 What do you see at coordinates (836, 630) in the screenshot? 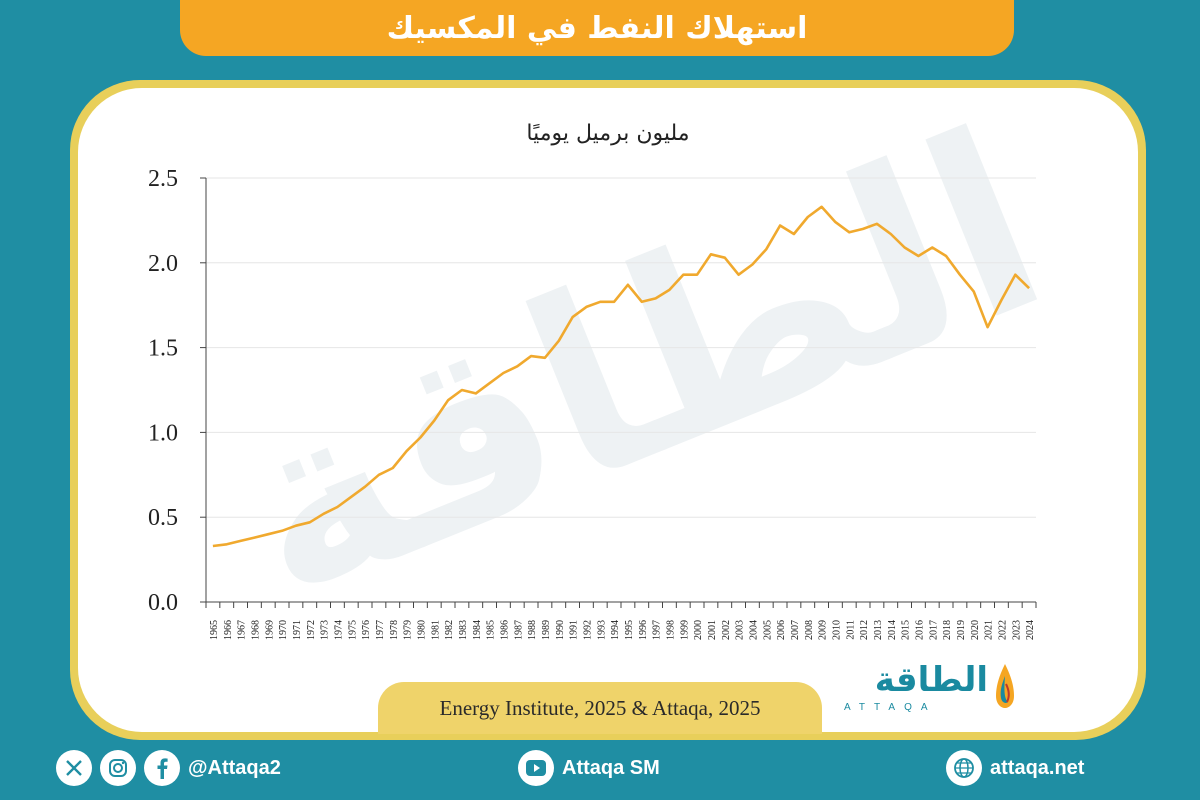
I see `x-tick-label: 2010` at bounding box center [836, 630].